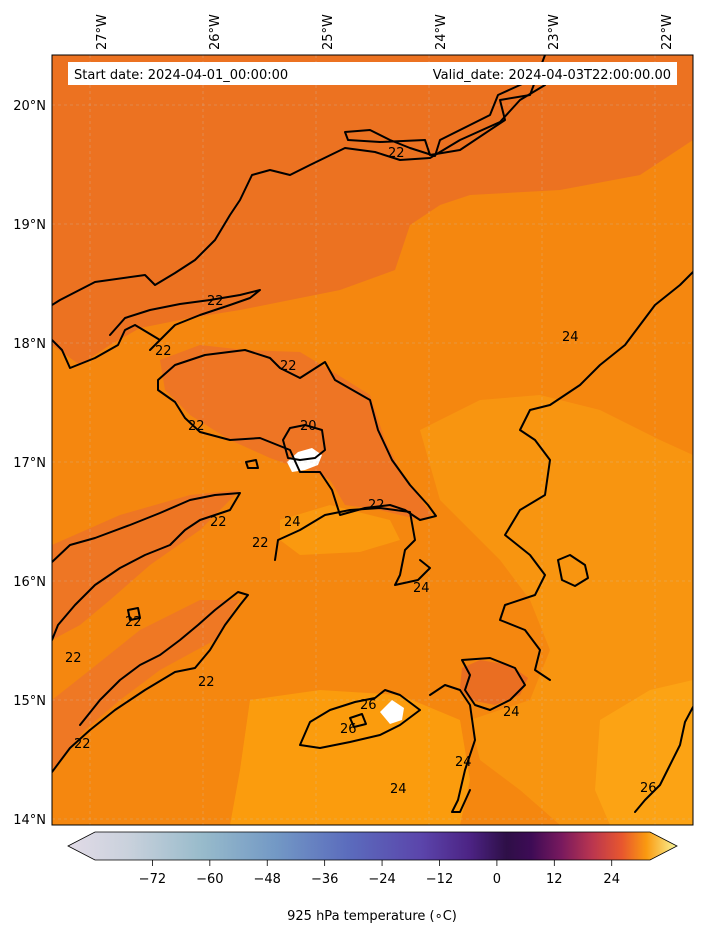 The image size is (703, 939). I want to click on lat-tick-label: 20°N, so click(29, 106).